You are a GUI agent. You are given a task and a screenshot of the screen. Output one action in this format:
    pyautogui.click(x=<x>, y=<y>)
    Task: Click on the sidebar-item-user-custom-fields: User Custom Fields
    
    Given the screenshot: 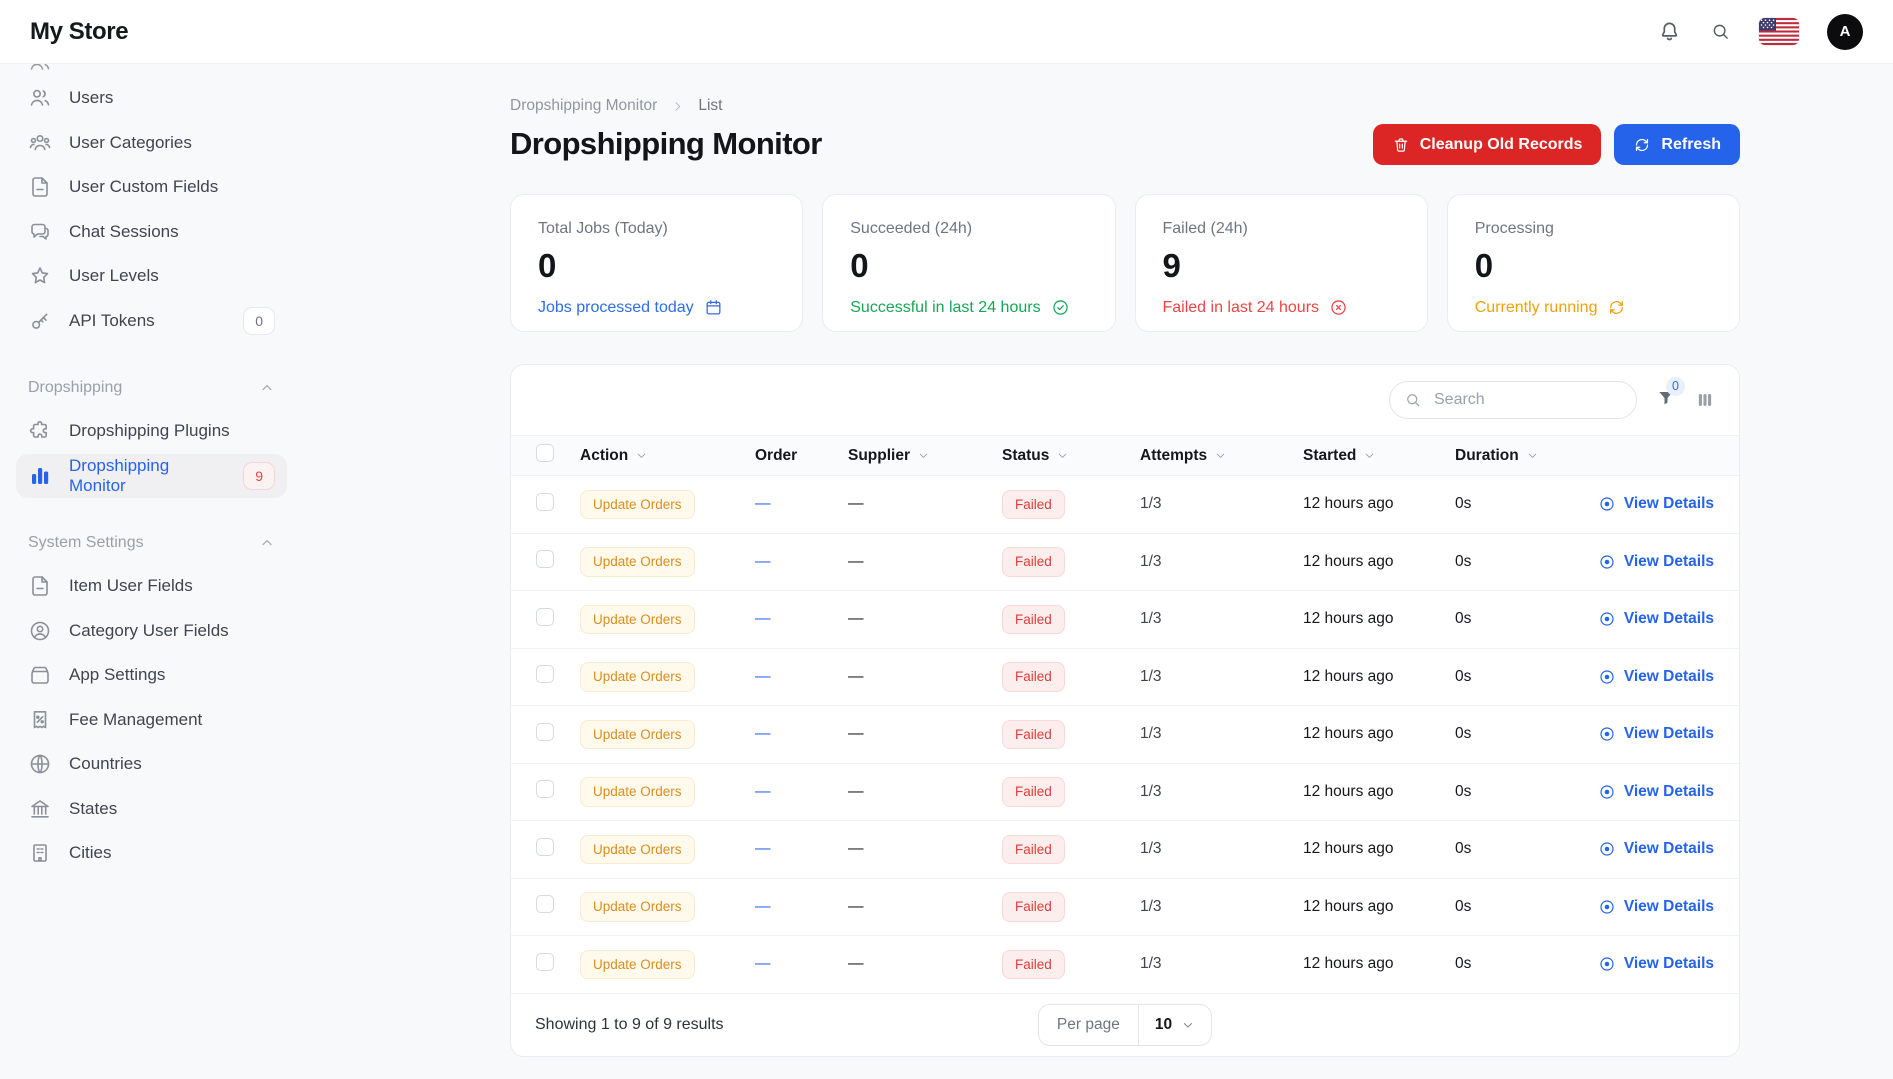 What is the action you would take?
    pyautogui.click(x=151, y=187)
    